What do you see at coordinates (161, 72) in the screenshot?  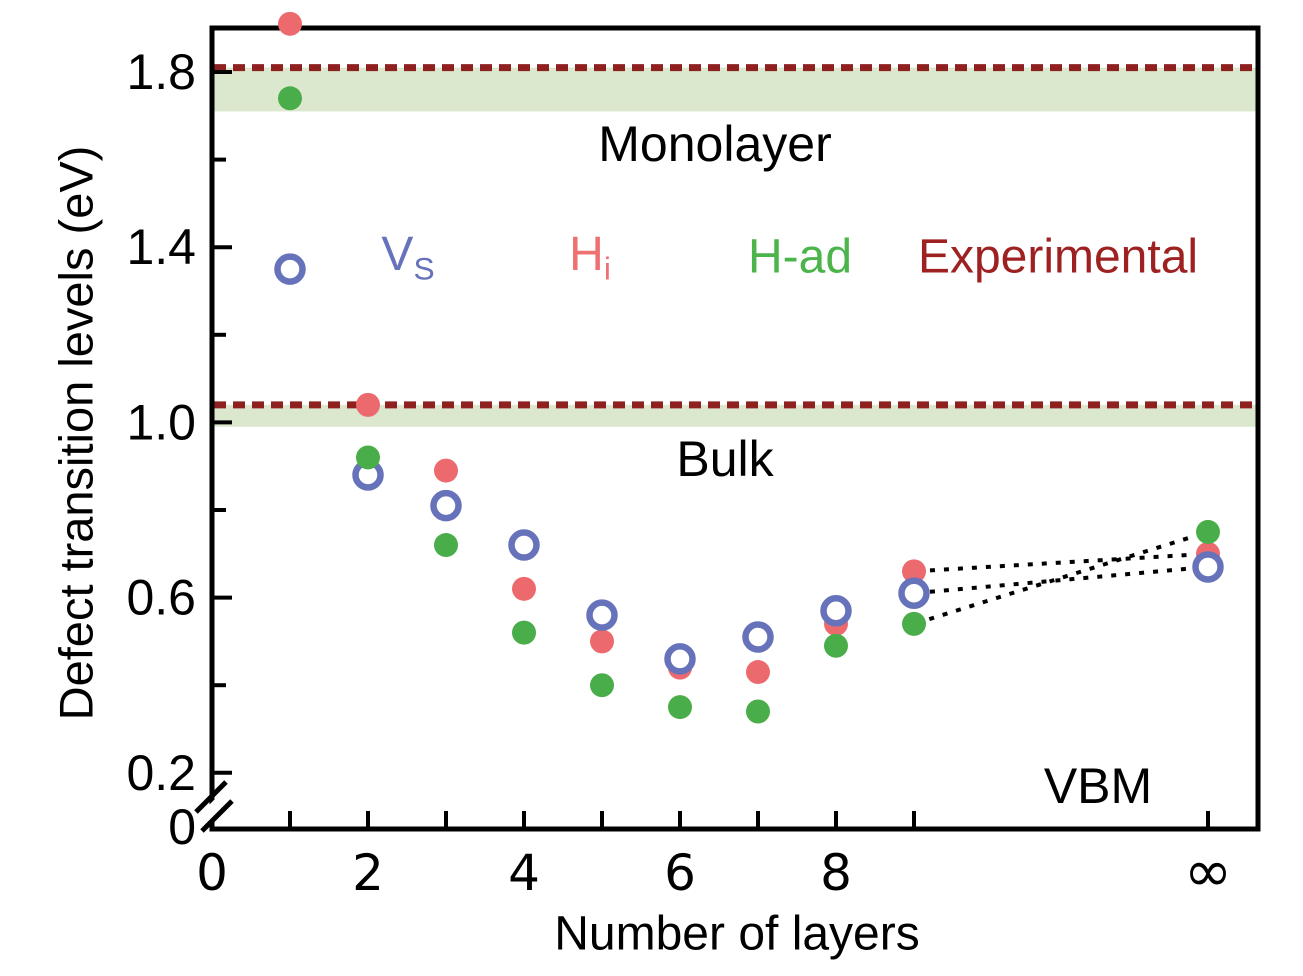 I see `y-tick-label: 1.8` at bounding box center [161, 72].